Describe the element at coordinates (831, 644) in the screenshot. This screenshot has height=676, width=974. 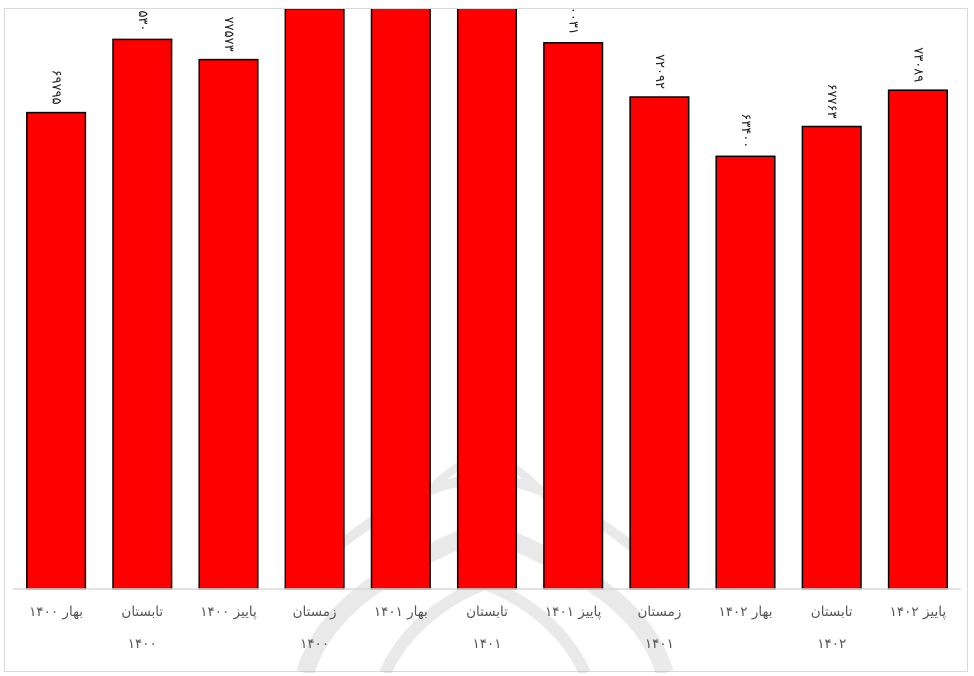
I see `category-label: ۱۴۰۲` at that location.